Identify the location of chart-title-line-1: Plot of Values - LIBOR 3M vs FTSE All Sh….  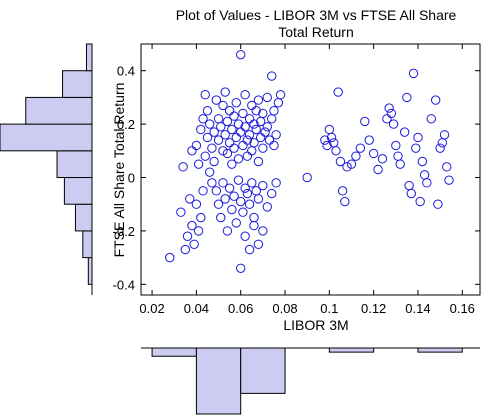
(316, 15).